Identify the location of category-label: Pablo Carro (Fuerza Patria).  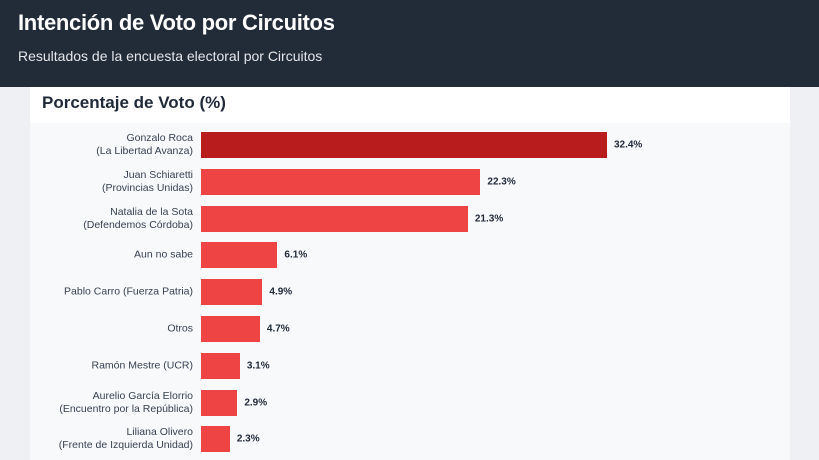
(128, 291).